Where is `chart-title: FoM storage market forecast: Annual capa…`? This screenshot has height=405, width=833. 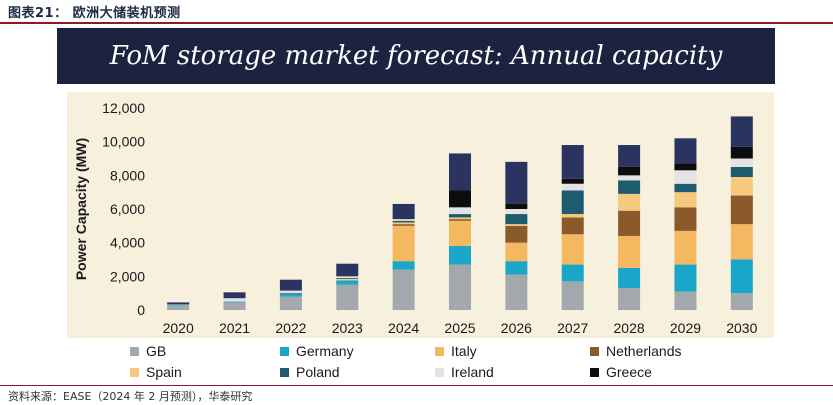
chart-title: FoM storage market forecast: Annual capa… is located at coordinates (416, 56).